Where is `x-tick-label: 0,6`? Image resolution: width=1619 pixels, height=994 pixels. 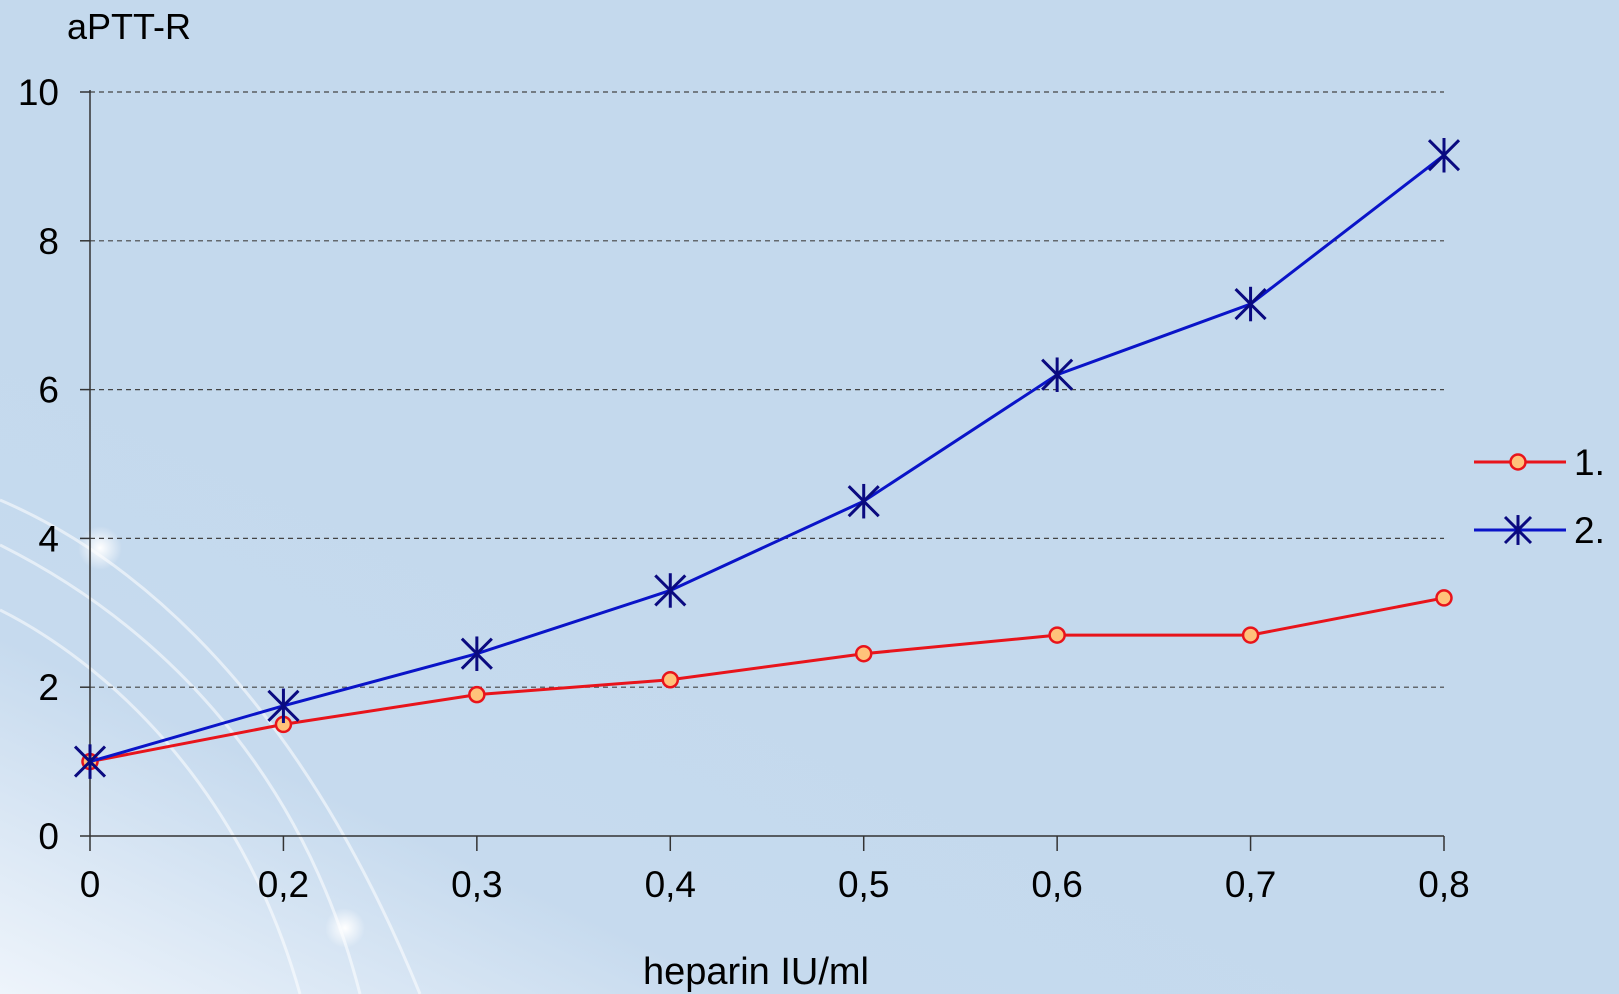 x-tick-label: 0,6 is located at coordinates (1056, 884).